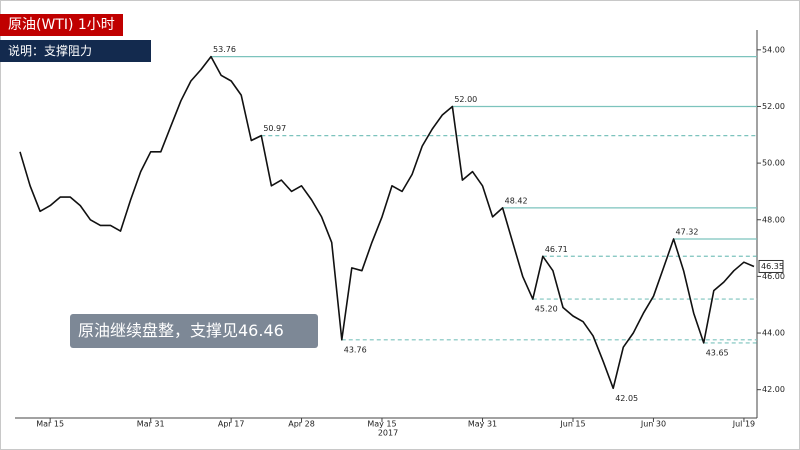 This screenshot has width=800, height=450. I want to click on last-price-label: 46.35, so click(772, 266).